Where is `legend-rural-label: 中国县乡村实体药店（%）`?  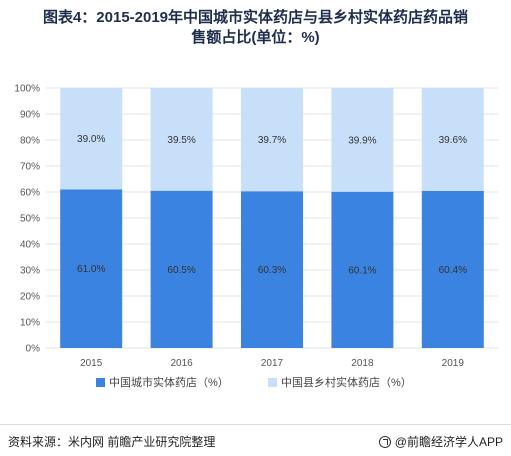
legend-rural-label: 中国县乡村实体药店（%） is located at coordinates (346, 382).